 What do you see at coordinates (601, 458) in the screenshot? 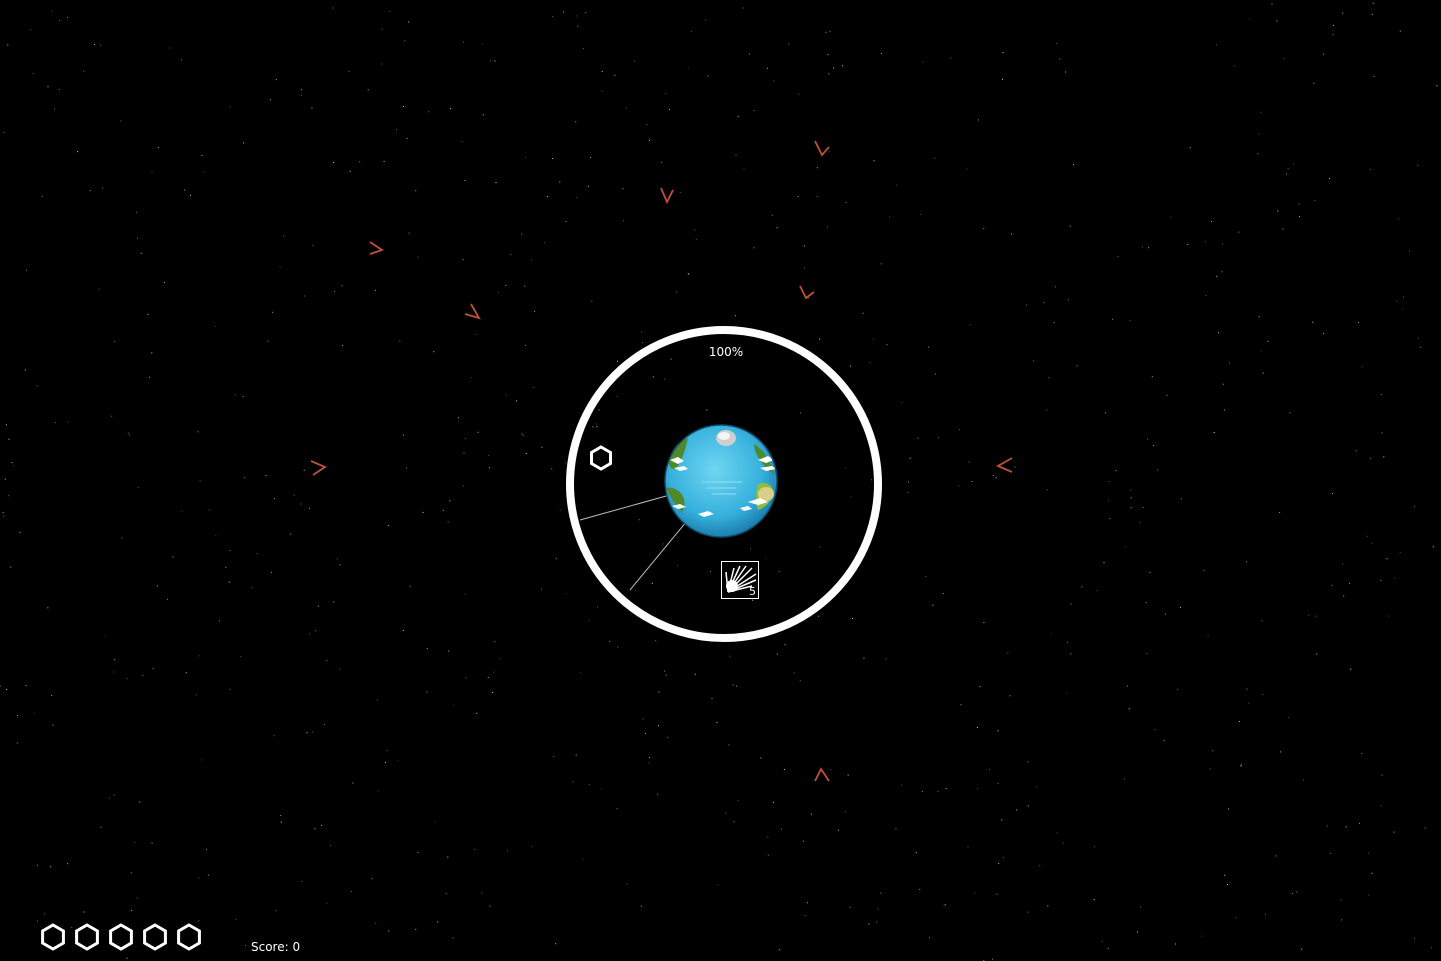
I see `orbiting-satellite-hexagon` at bounding box center [601, 458].